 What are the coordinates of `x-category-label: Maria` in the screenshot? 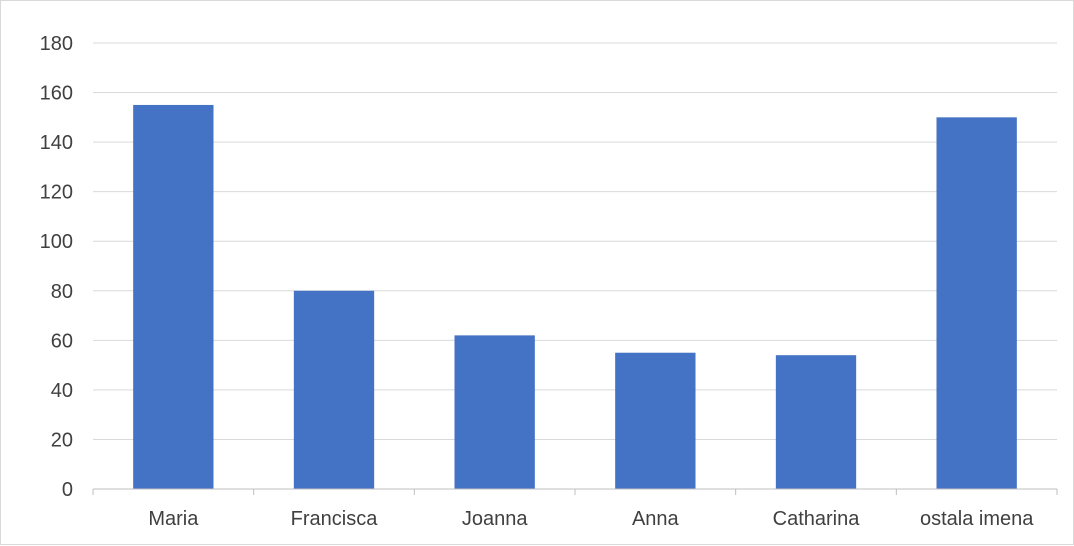 It's located at (173, 519).